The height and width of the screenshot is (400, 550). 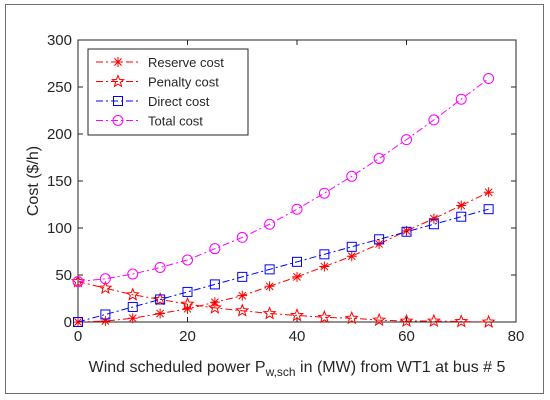 What do you see at coordinates (187, 336) in the screenshot?
I see `x-tick-label: 20` at bounding box center [187, 336].